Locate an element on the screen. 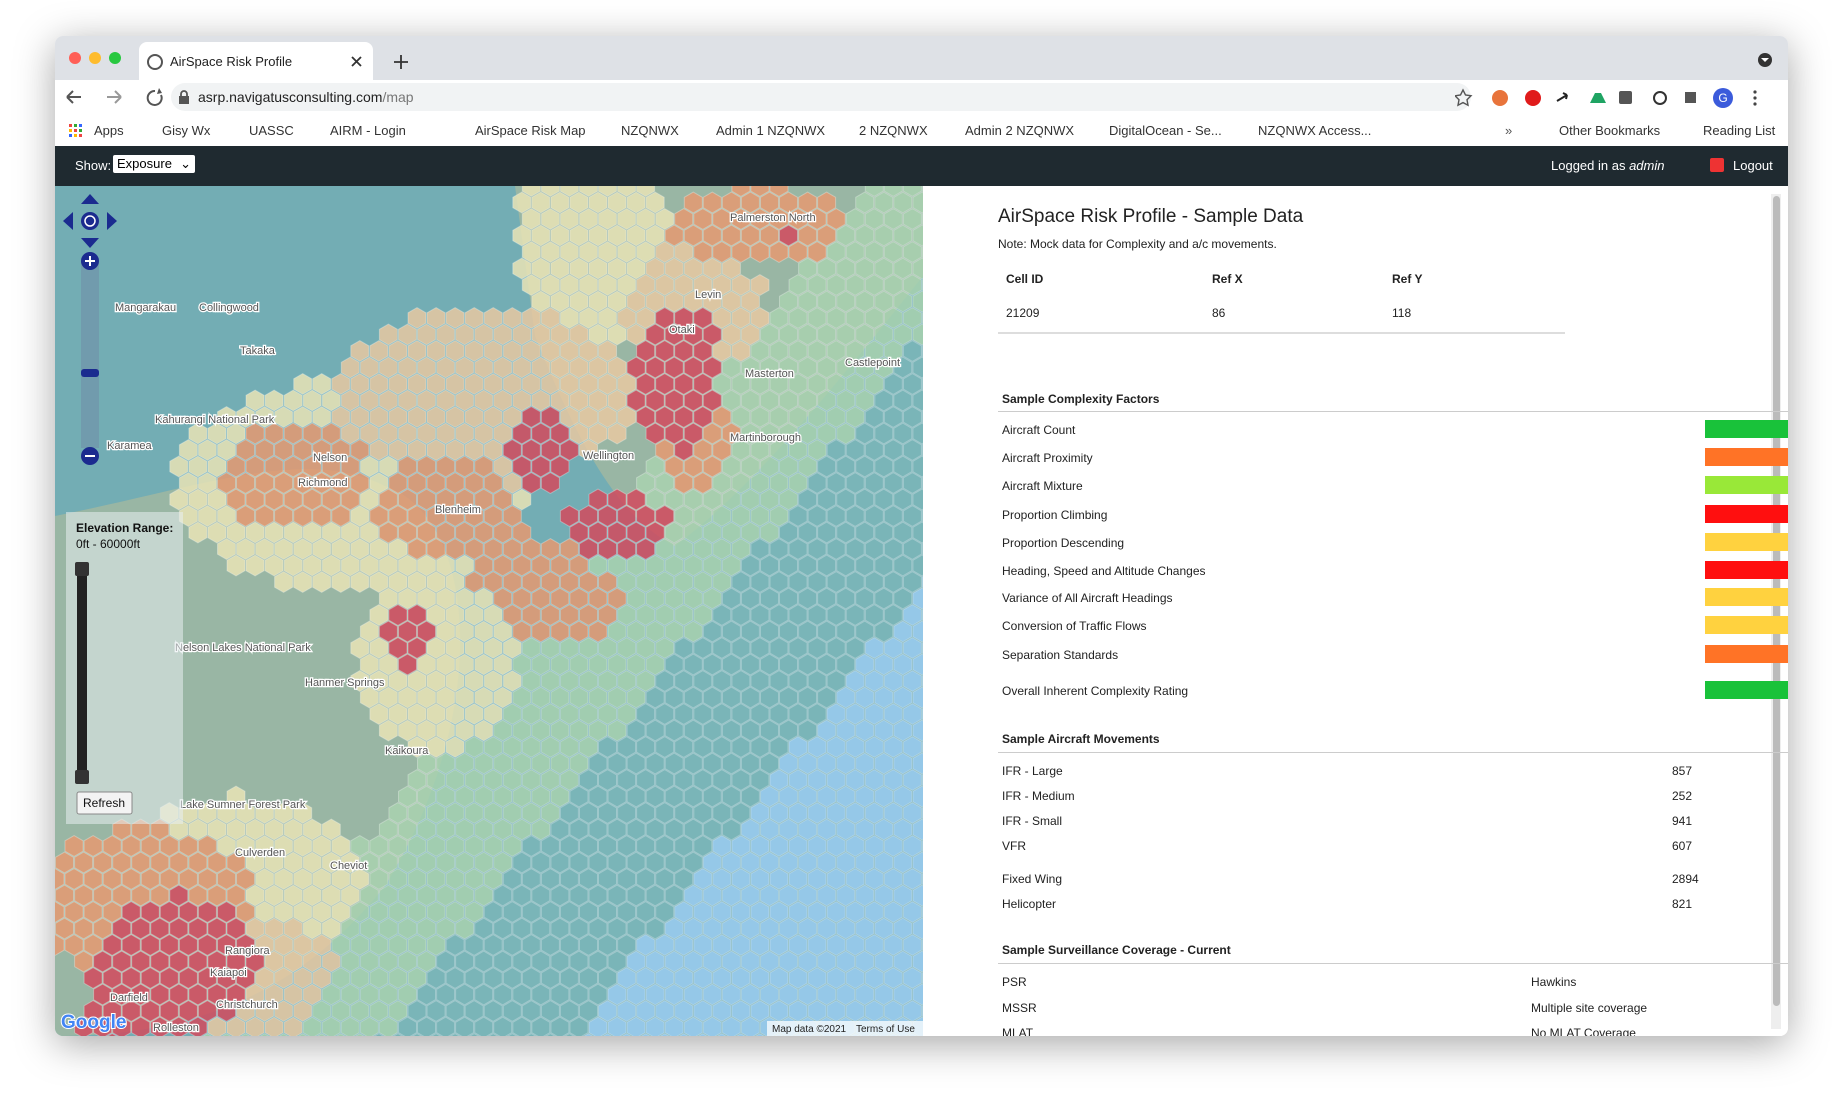 The height and width of the screenshot is (1111, 1844). login-user: admin is located at coordinates (1647, 165).